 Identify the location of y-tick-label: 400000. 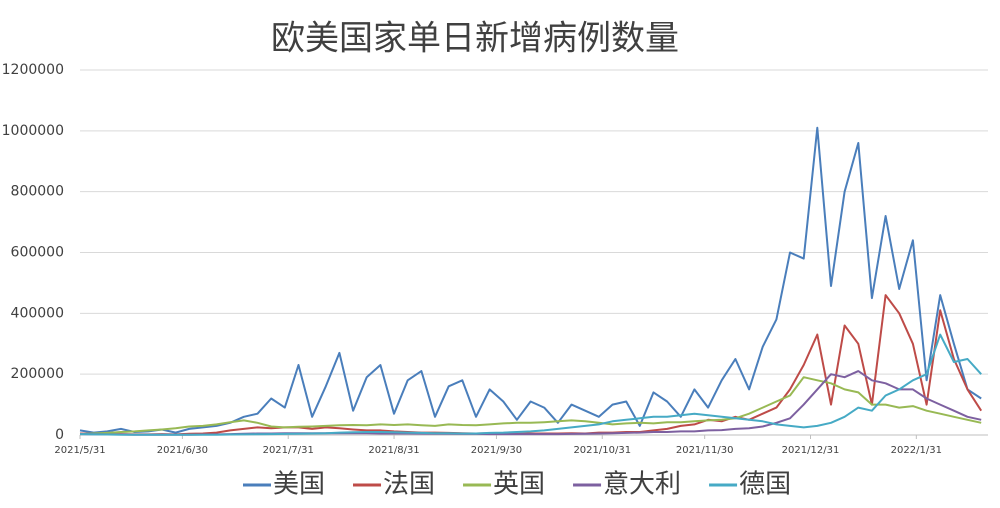
(37, 313).